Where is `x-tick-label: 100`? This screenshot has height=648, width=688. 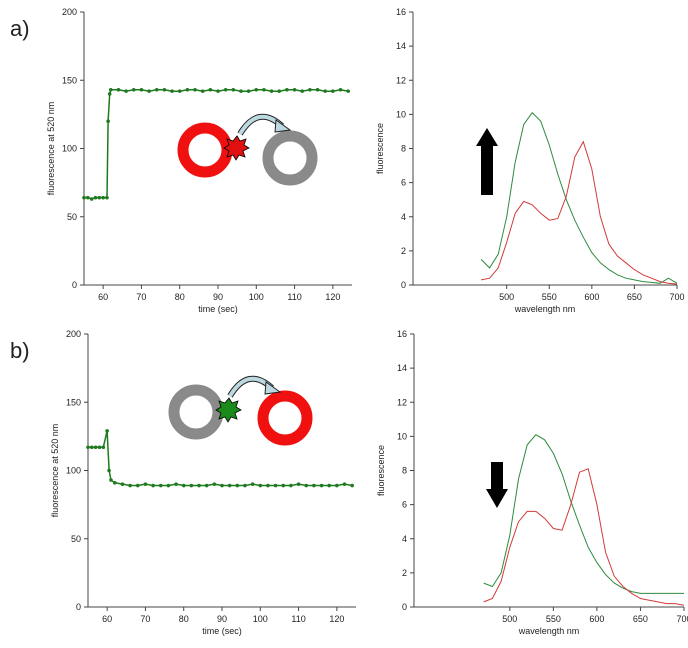
x-tick-label: 100 is located at coordinates (260, 619).